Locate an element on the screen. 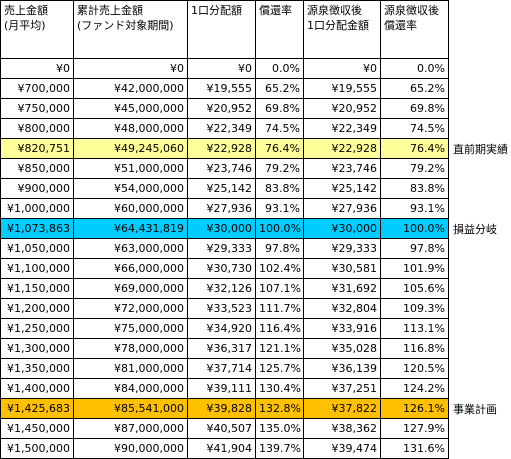 The height and width of the screenshot is (459, 511). header-line: 1口分配額 is located at coordinates (221, 10).